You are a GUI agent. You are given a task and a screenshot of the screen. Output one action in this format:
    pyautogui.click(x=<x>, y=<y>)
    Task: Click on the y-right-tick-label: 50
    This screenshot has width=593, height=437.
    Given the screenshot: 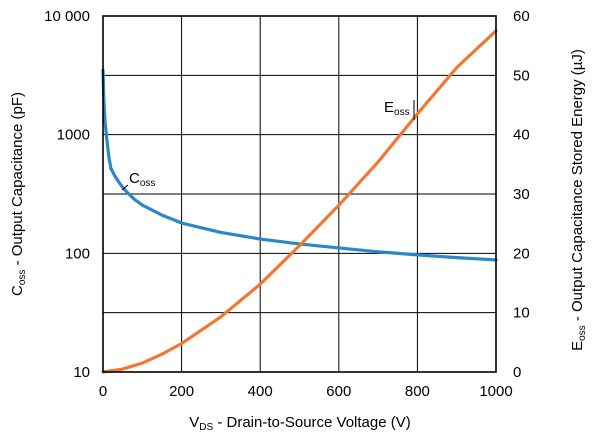 What is the action you would take?
    pyautogui.click(x=521, y=75)
    